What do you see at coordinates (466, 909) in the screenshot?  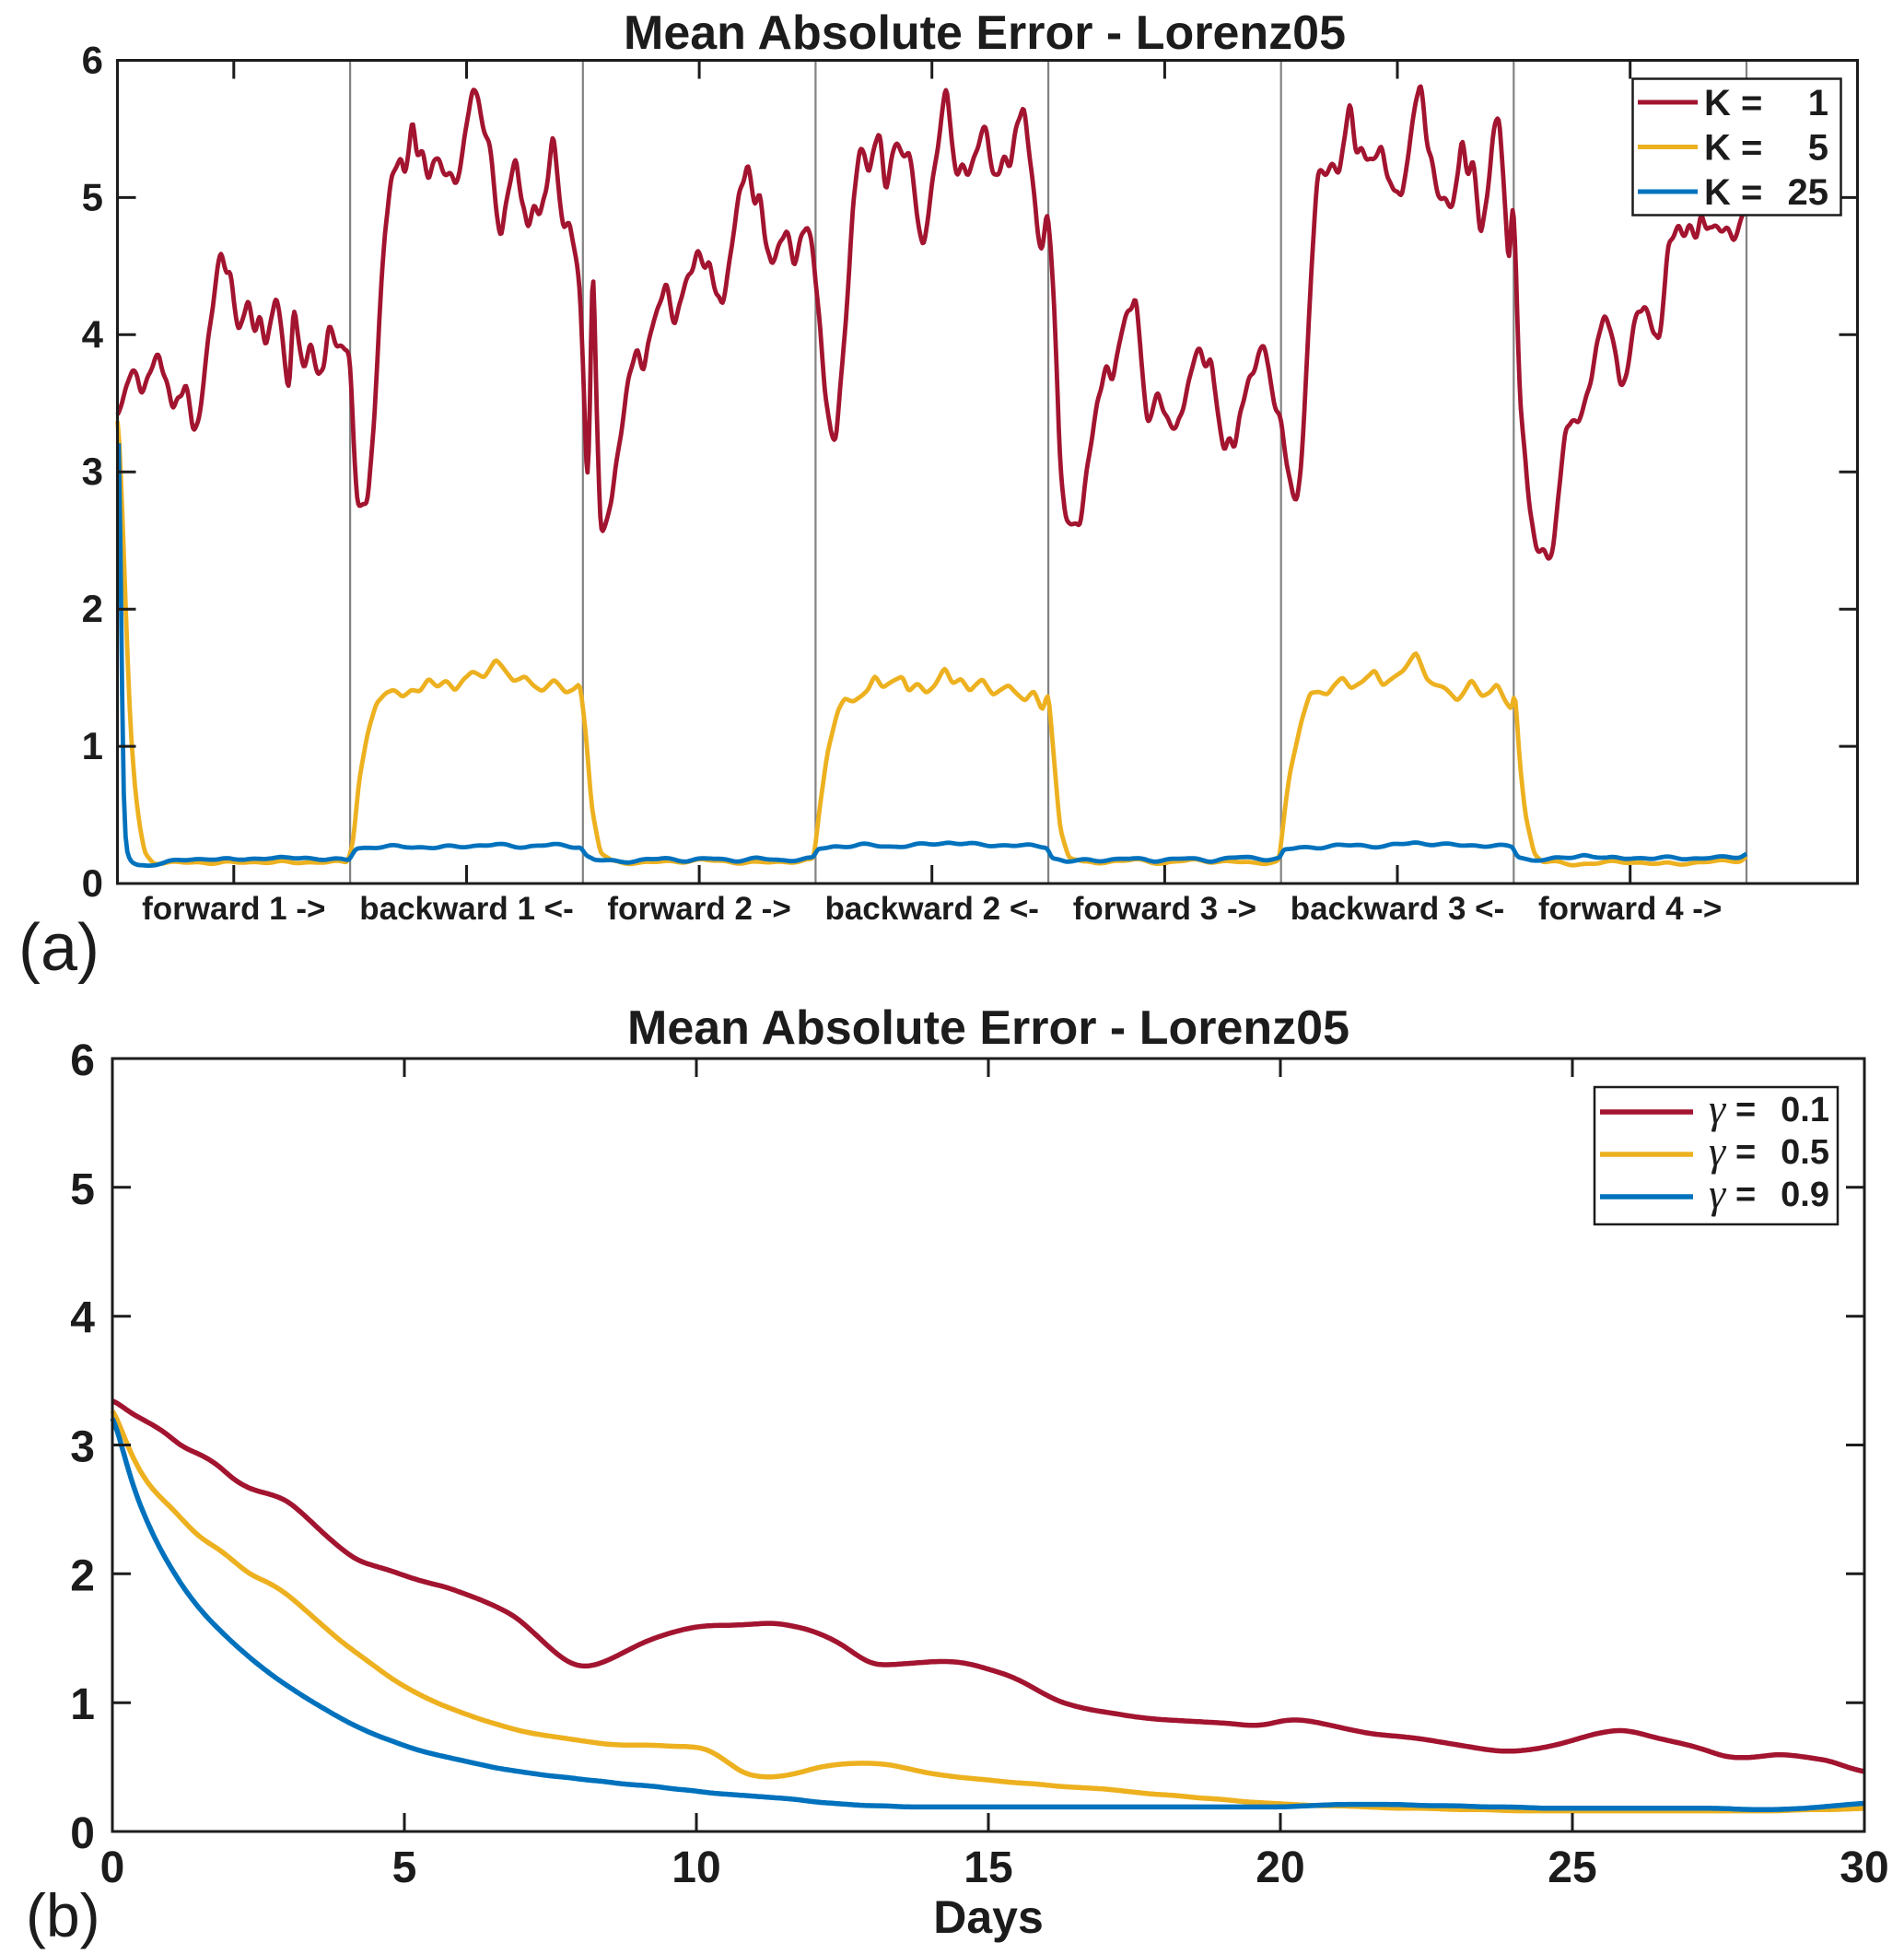 I see `svg-text: backward 1 <-` at bounding box center [466, 909].